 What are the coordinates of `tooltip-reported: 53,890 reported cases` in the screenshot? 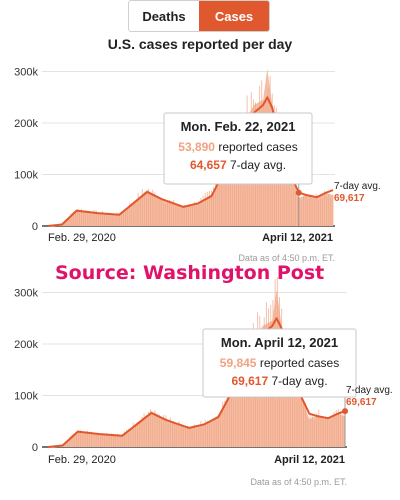 It's located at (237, 147).